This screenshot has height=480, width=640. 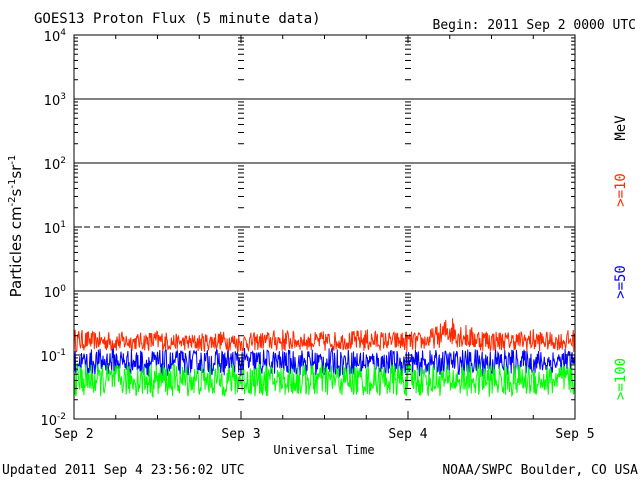 What do you see at coordinates (621, 128) in the screenshot?
I see `unit-label: MeV` at bounding box center [621, 128].